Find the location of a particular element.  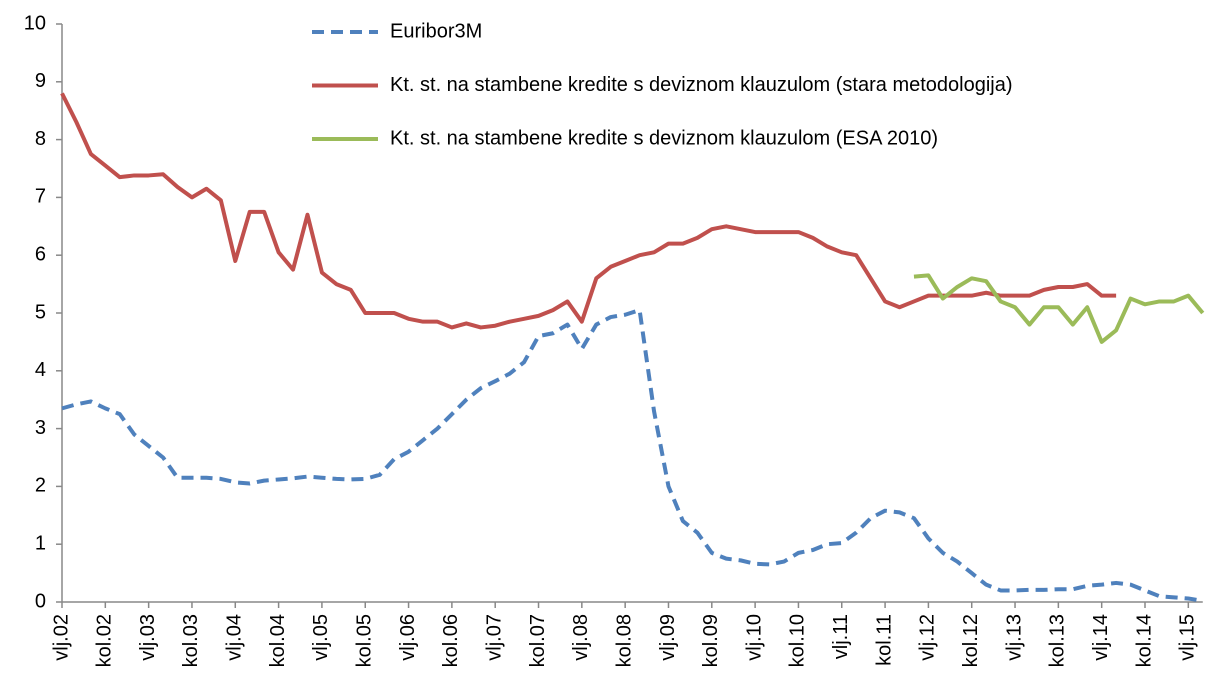

x-tick-label: kol.11 is located at coordinates (884, 640).